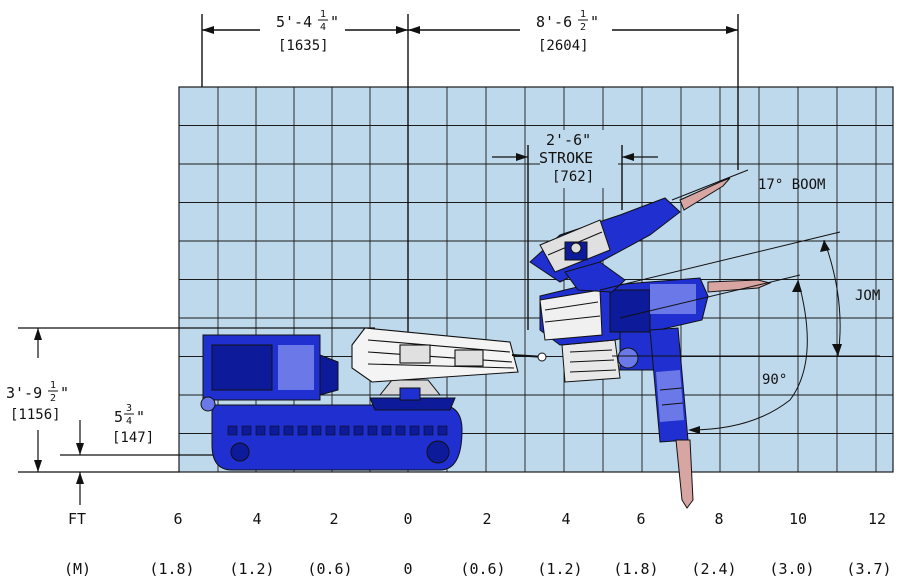 The height and width of the screenshot is (585, 899). What do you see at coordinates (566, 158) in the screenshot?
I see `dimension-stroke-word: STROKE` at bounding box center [566, 158].